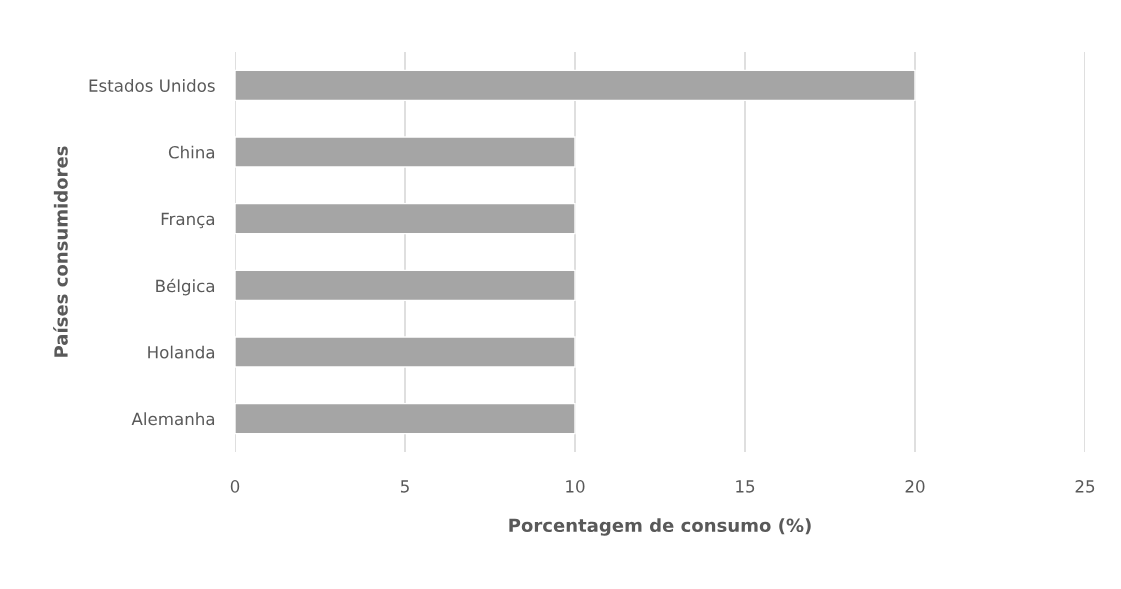 This screenshot has width=1121, height=589. What do you see at coordinates (660, 527) in the screenshot?
I see `x-axis-title: Porcentagem de consumo (%)` at bounding box center [660, 527].